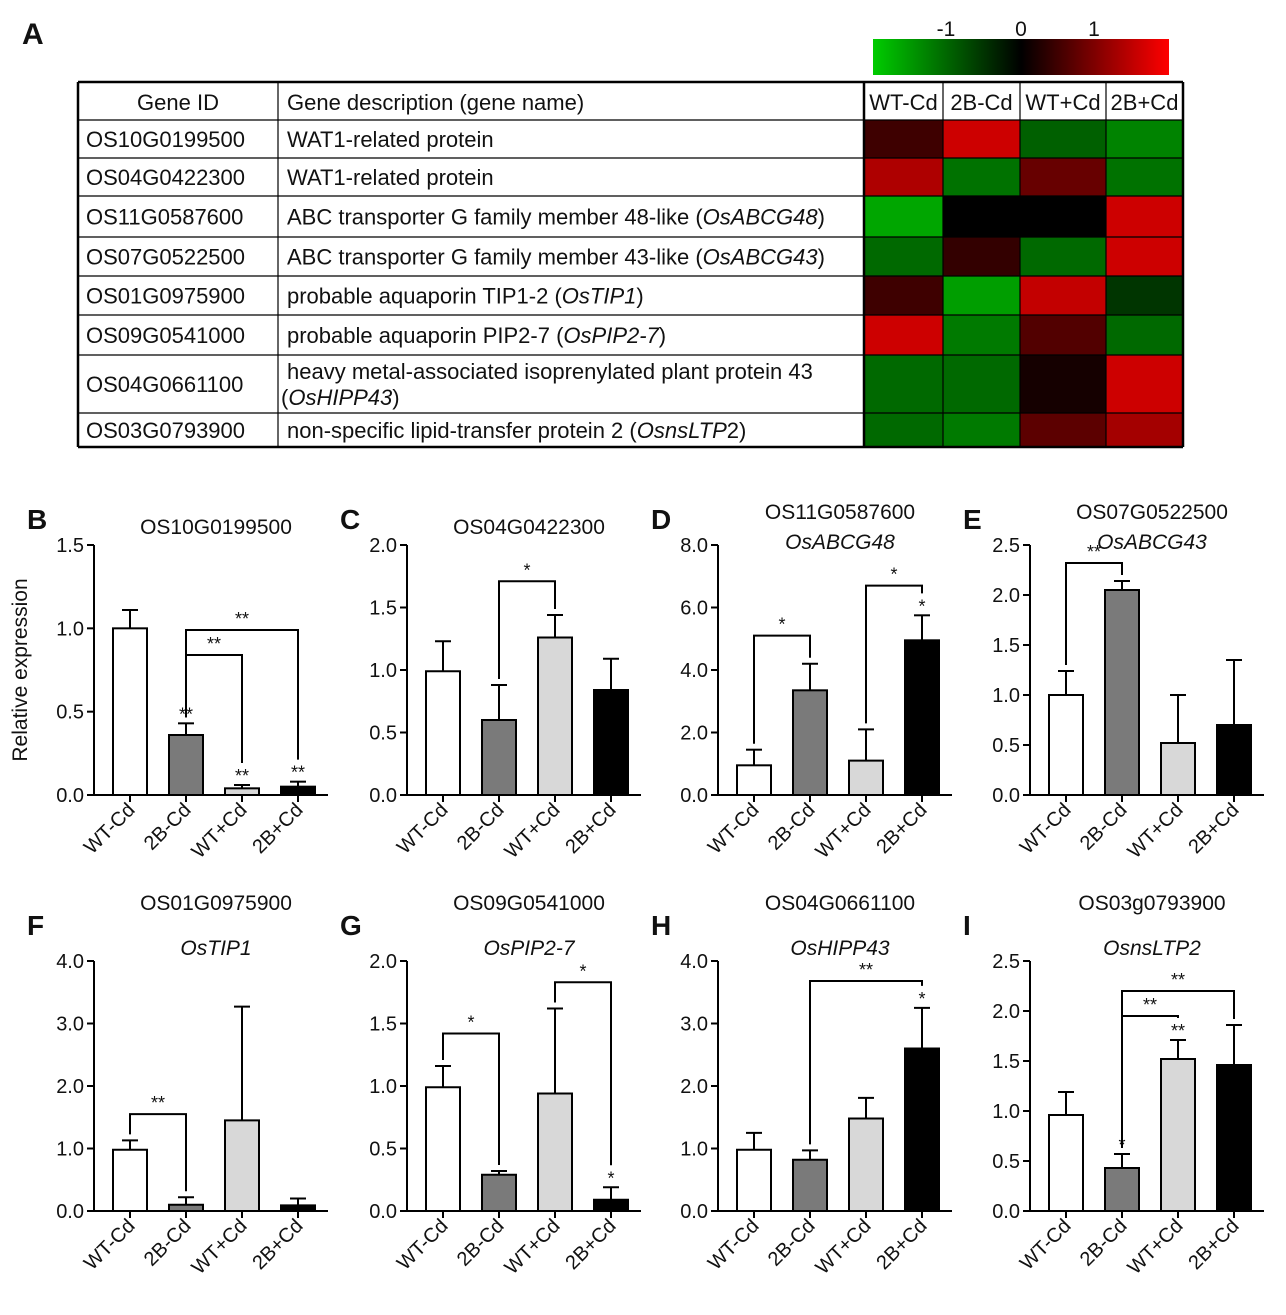 The height and width of the screenshot is (1315, 1286). Describe the element at coordinates (33, 34) in the screenshot. I see `panel-label: A` at that location.